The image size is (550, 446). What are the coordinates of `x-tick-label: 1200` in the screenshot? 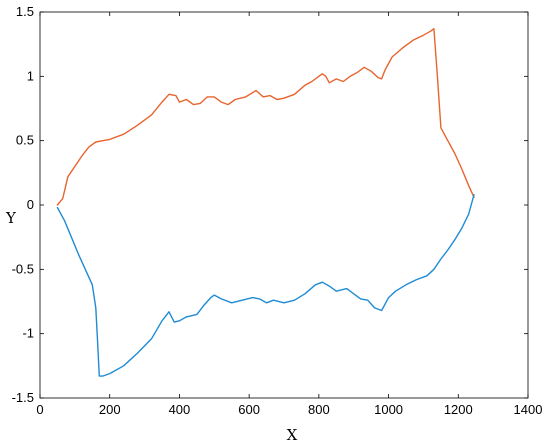 It's located at (458, 409).